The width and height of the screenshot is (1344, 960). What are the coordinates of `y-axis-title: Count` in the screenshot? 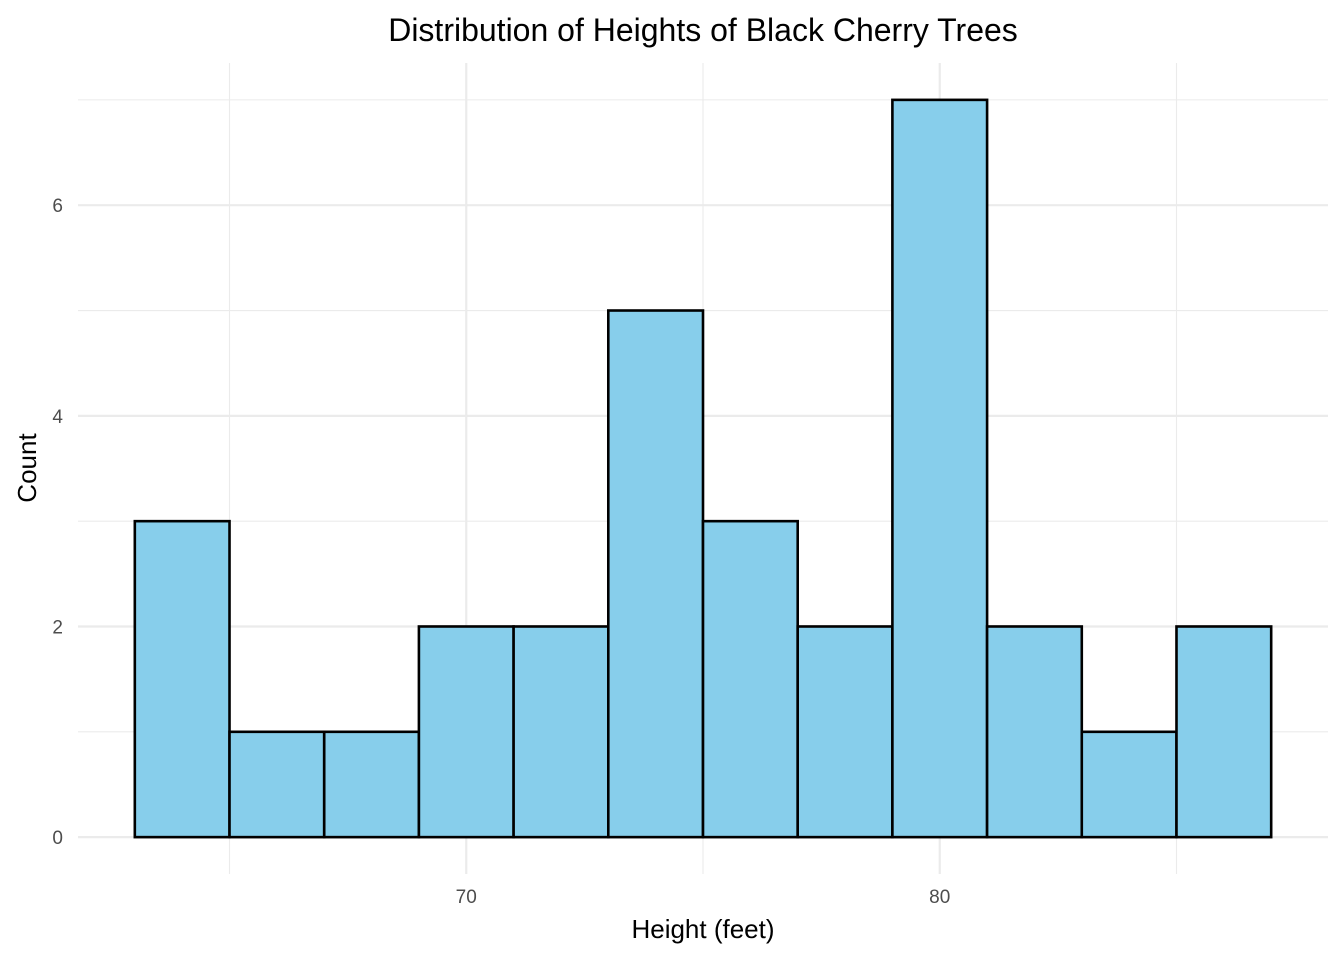 It's located at (27, 468).